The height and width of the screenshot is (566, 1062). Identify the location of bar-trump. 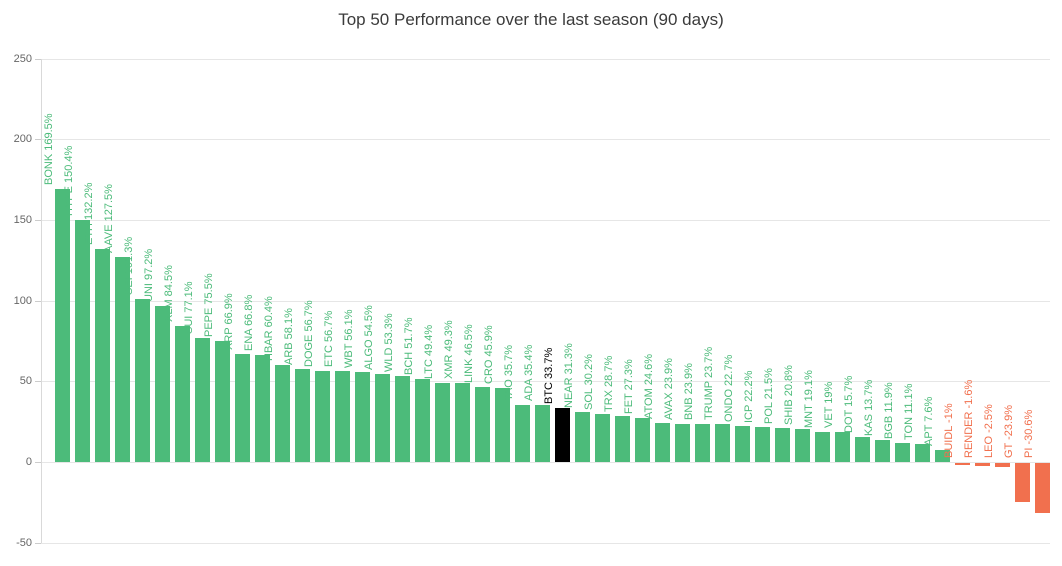
(722, 443).